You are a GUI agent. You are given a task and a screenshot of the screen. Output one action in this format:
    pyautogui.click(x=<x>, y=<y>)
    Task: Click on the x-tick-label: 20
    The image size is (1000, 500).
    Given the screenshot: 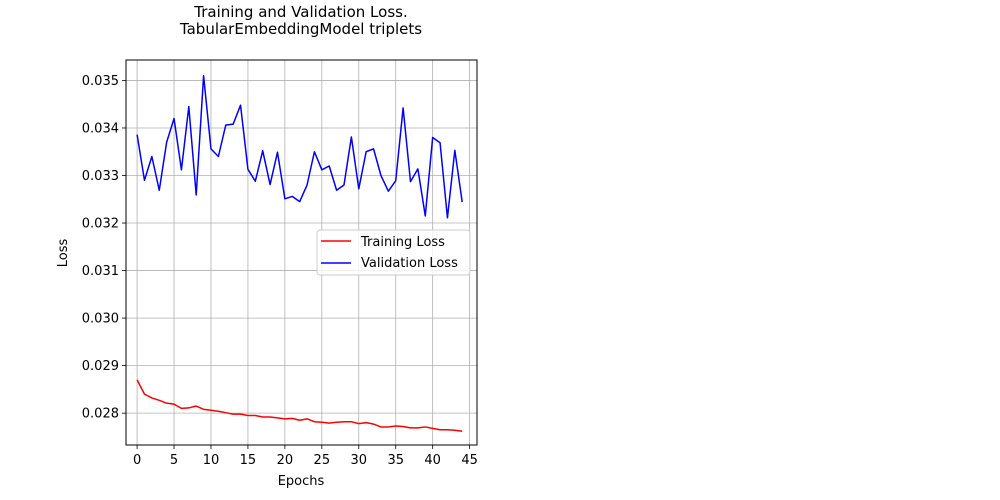 What is the action you would take?
    pyautogui.click(x=285, y=460)
    